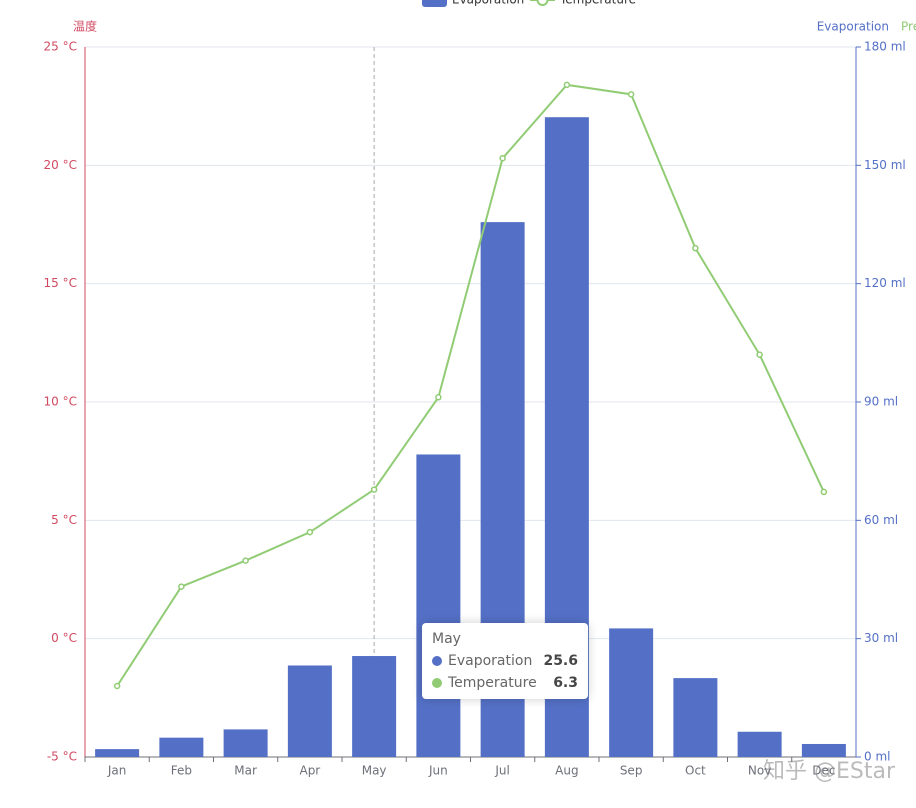 The height and width of the screenshot is (808, 916). I want to click on y2-tick-label: 150 ml, so click(885, 165).